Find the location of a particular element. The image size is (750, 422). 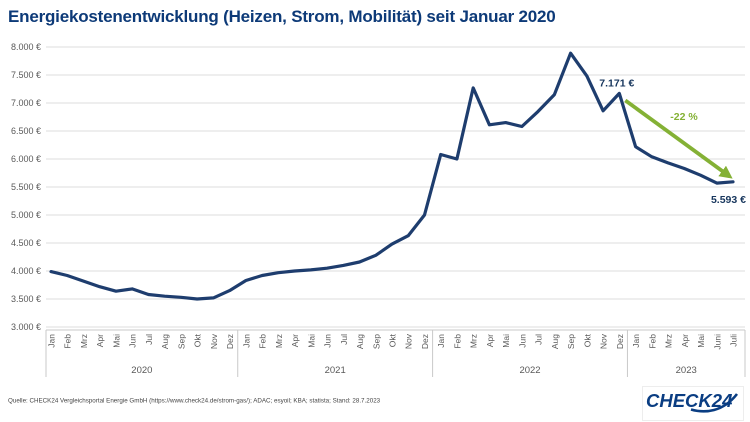

end-value-label: 5.593 € is located at coordinates (728, 200).